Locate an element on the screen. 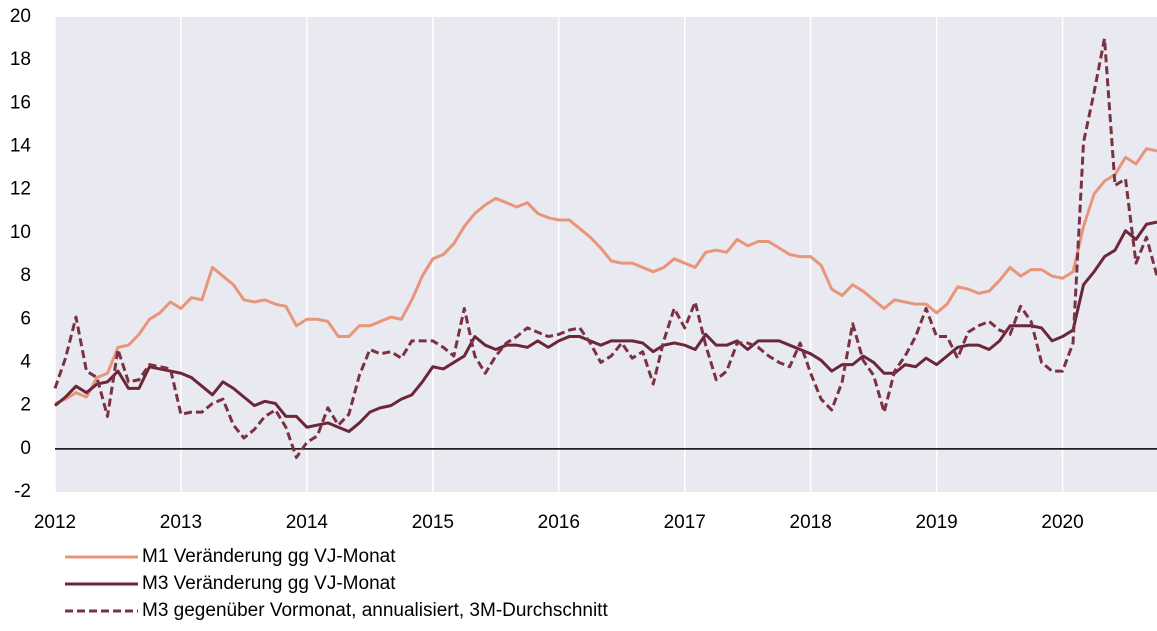  y-tick-label: 20 is located at coordinates (20, 16).